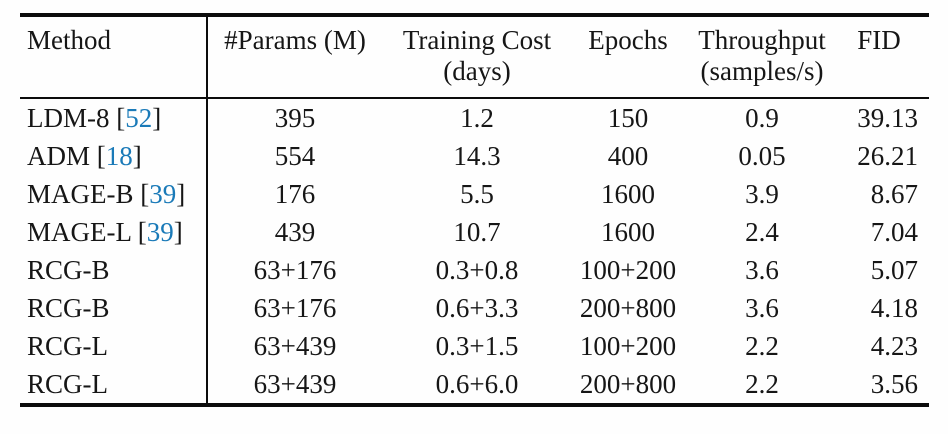 This screenshot has width=948, height=434. I want to click on method-label: MAGE-L [, so click(87, 232).